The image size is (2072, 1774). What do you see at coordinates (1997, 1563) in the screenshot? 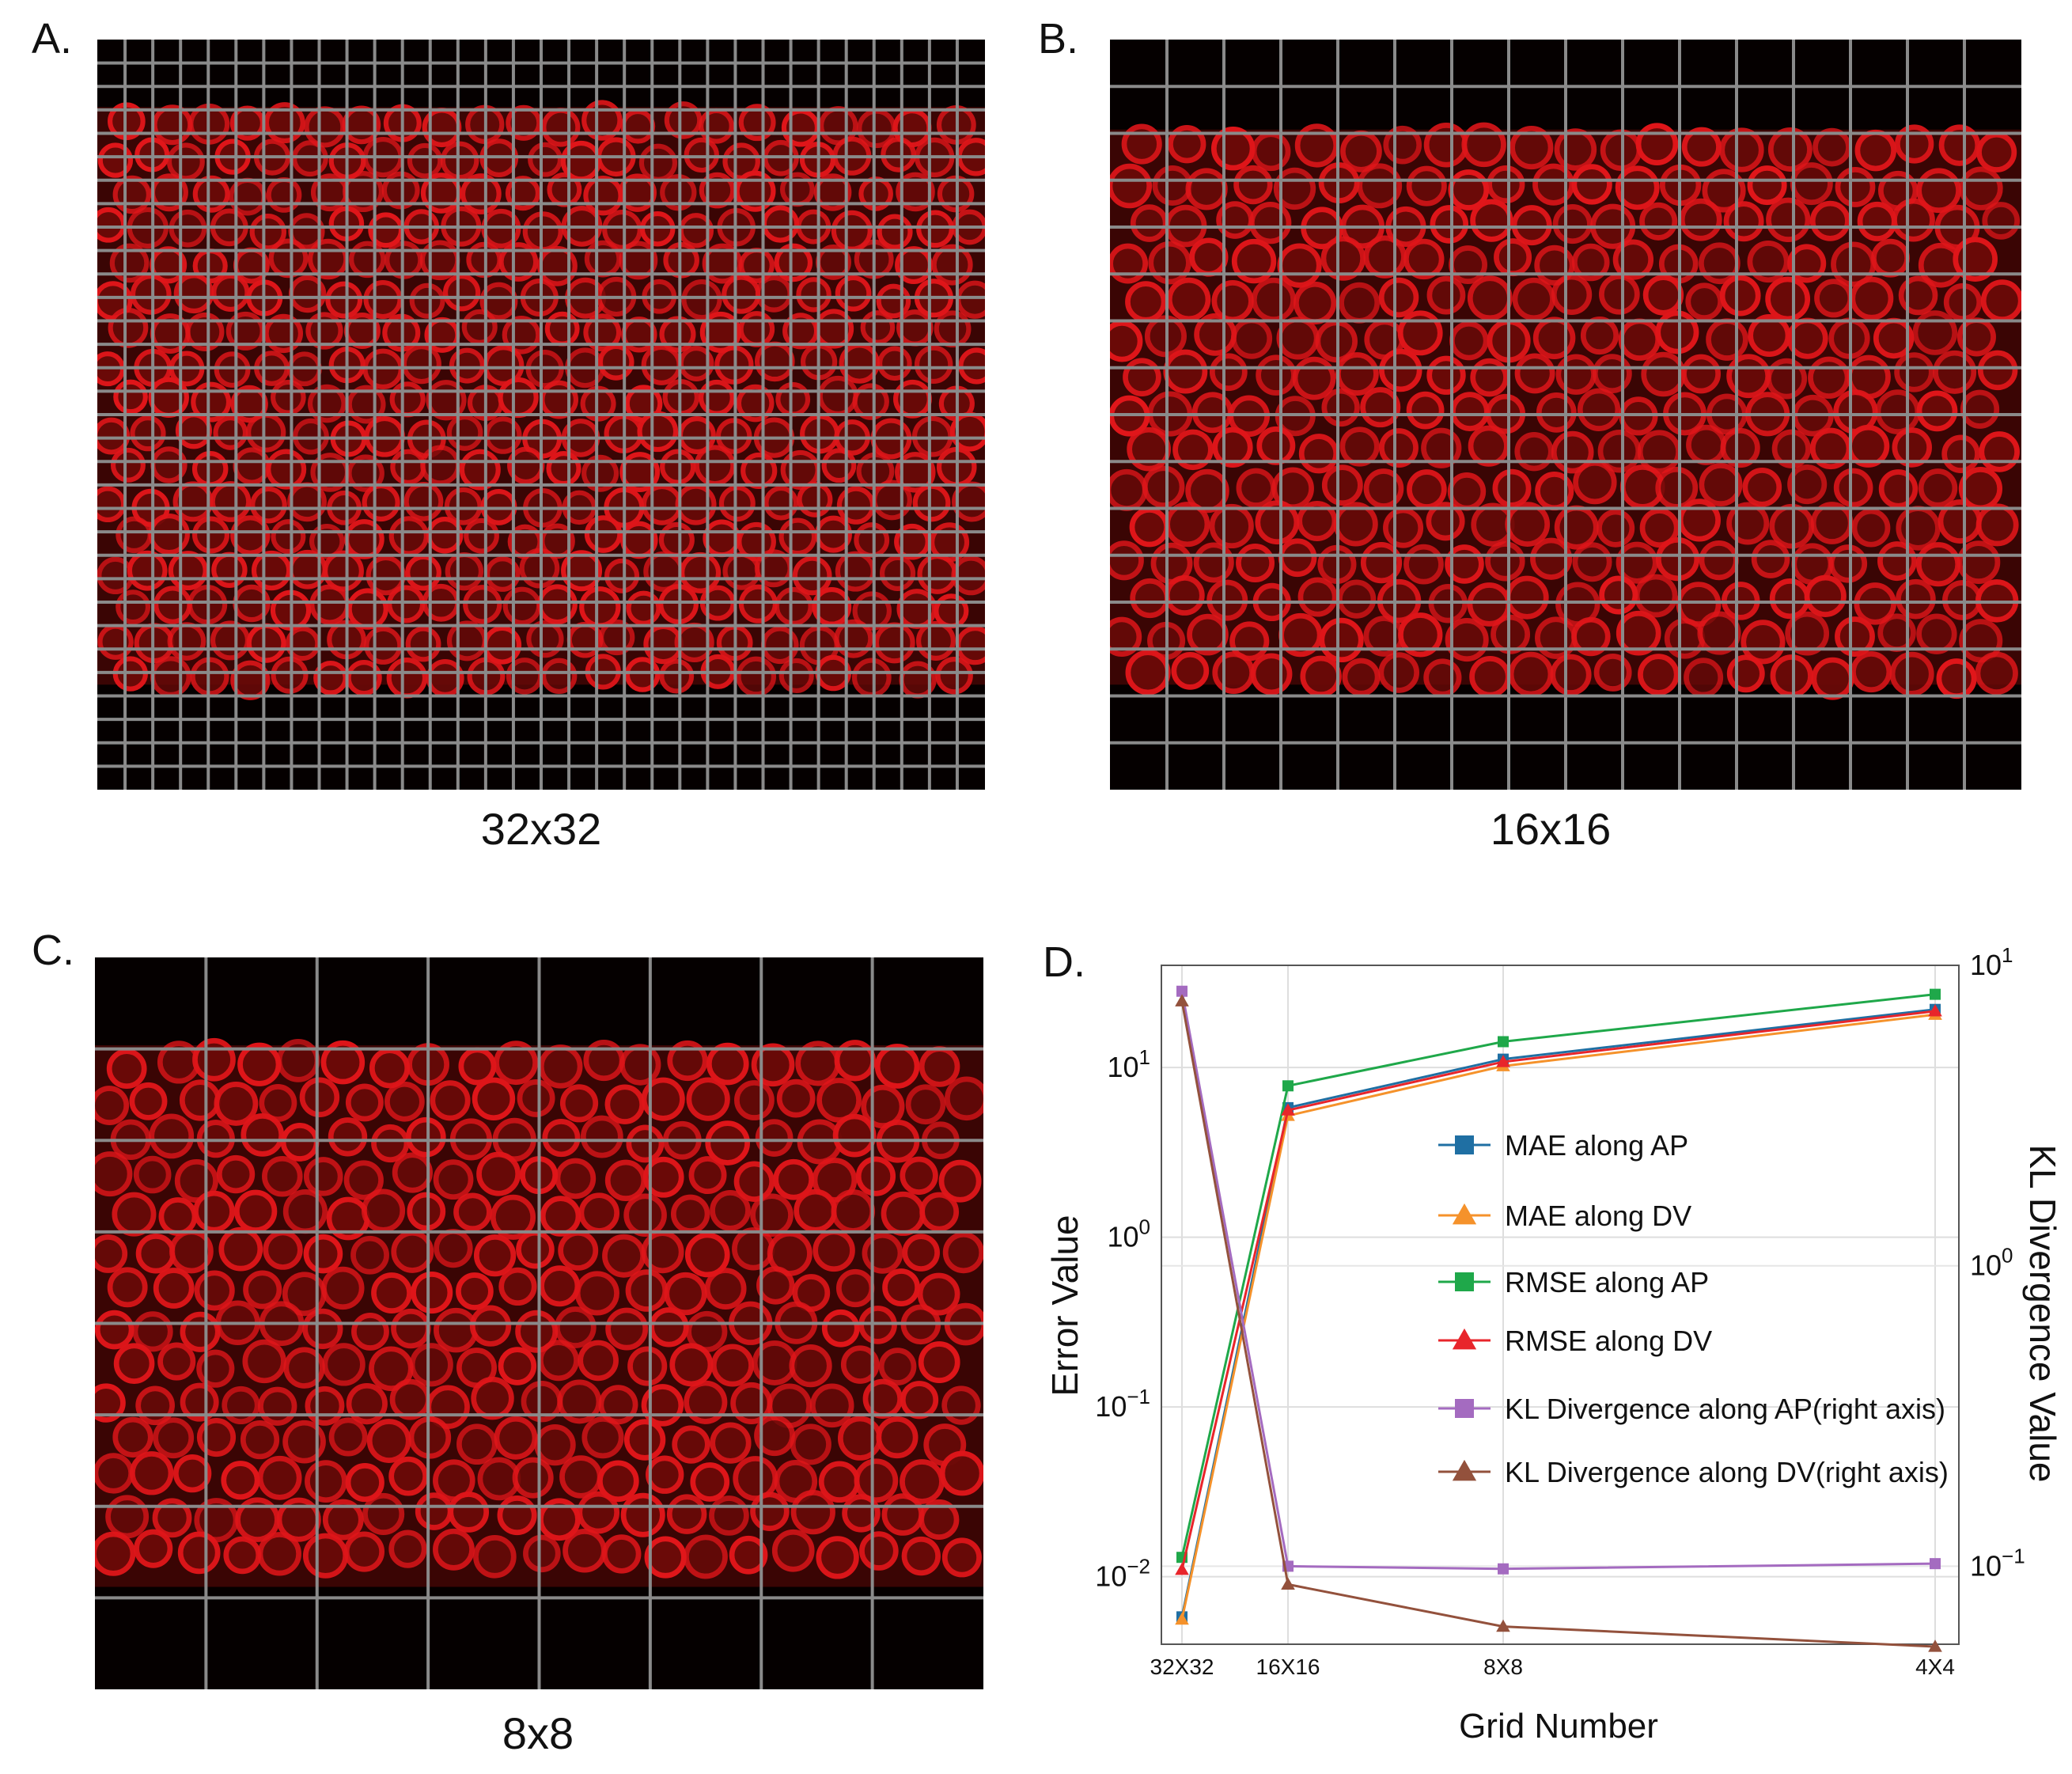
I see `y2-tick-label: 10⁻¹` at bounding box center [1997, 1563].